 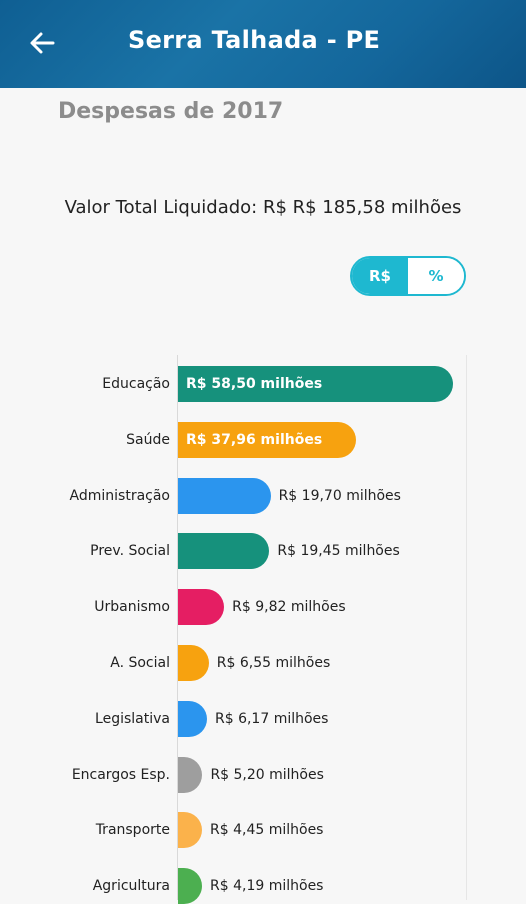 I want to click on bar-value-label: R$ 6,55 milhões, so click(x=273, y=663).